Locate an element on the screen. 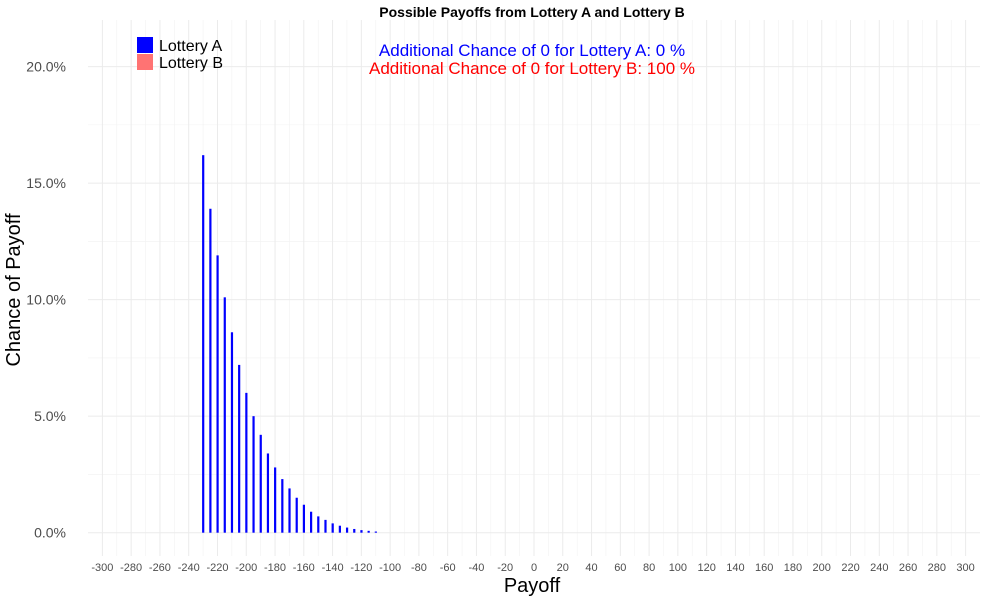 Image resolution: width=1000 pixels, height=600 pixels. x-tick-label: 180 is located at coordinates (793, 568).